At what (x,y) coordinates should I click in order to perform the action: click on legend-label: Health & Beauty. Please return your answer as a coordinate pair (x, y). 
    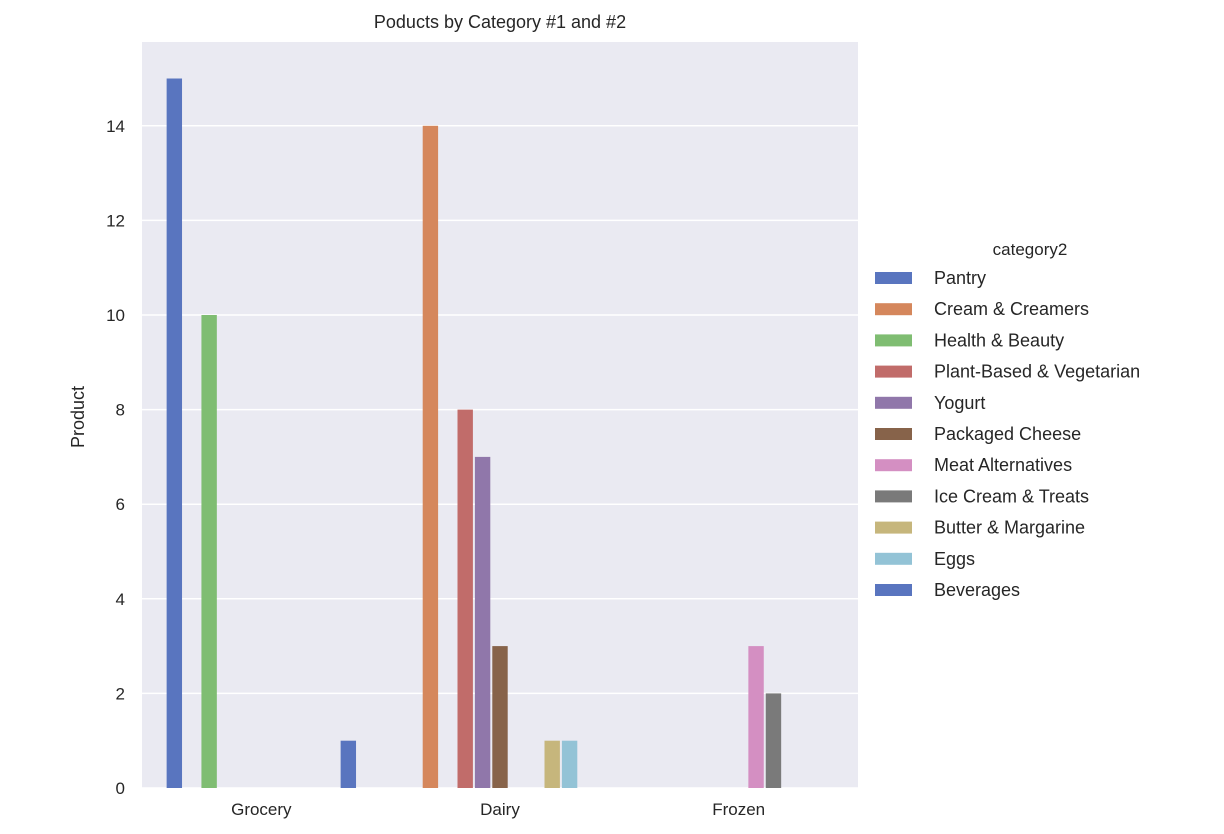
    Looking at the image, I should click on (999, 340).